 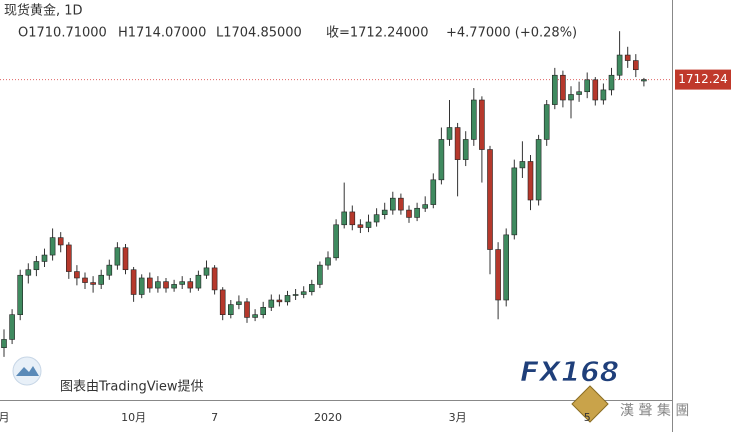 What do you see at coordinates (62, 33) in the screenshot?
I see `legend-value: O1710.71000` at bounding box center [62, 33].